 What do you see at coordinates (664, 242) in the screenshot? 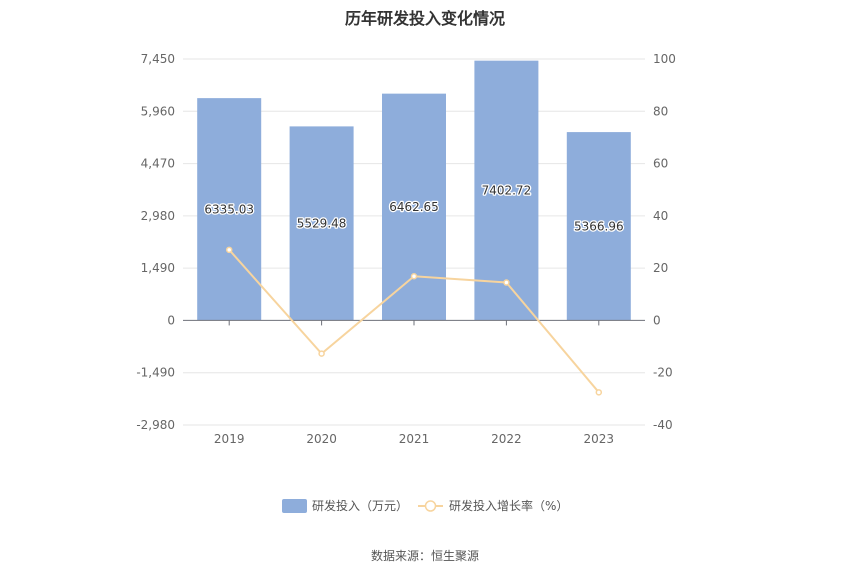
I see `right-axis-ticks: 100 80 60 40 20 0 -20 -40` at bounding box center [664, 242].